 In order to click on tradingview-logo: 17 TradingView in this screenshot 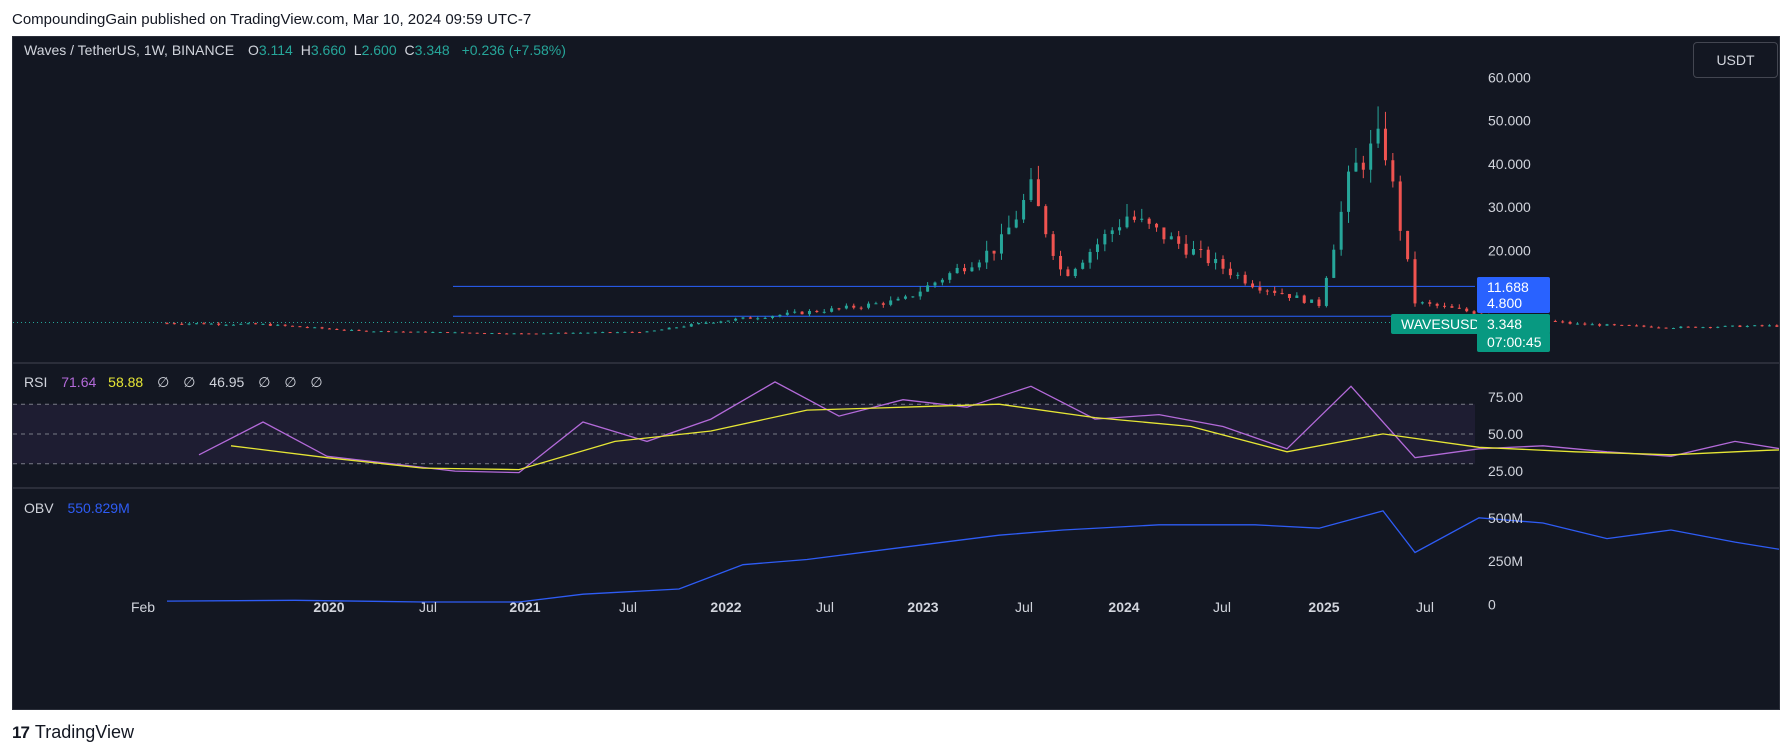, I will do `click(73, 732)`.